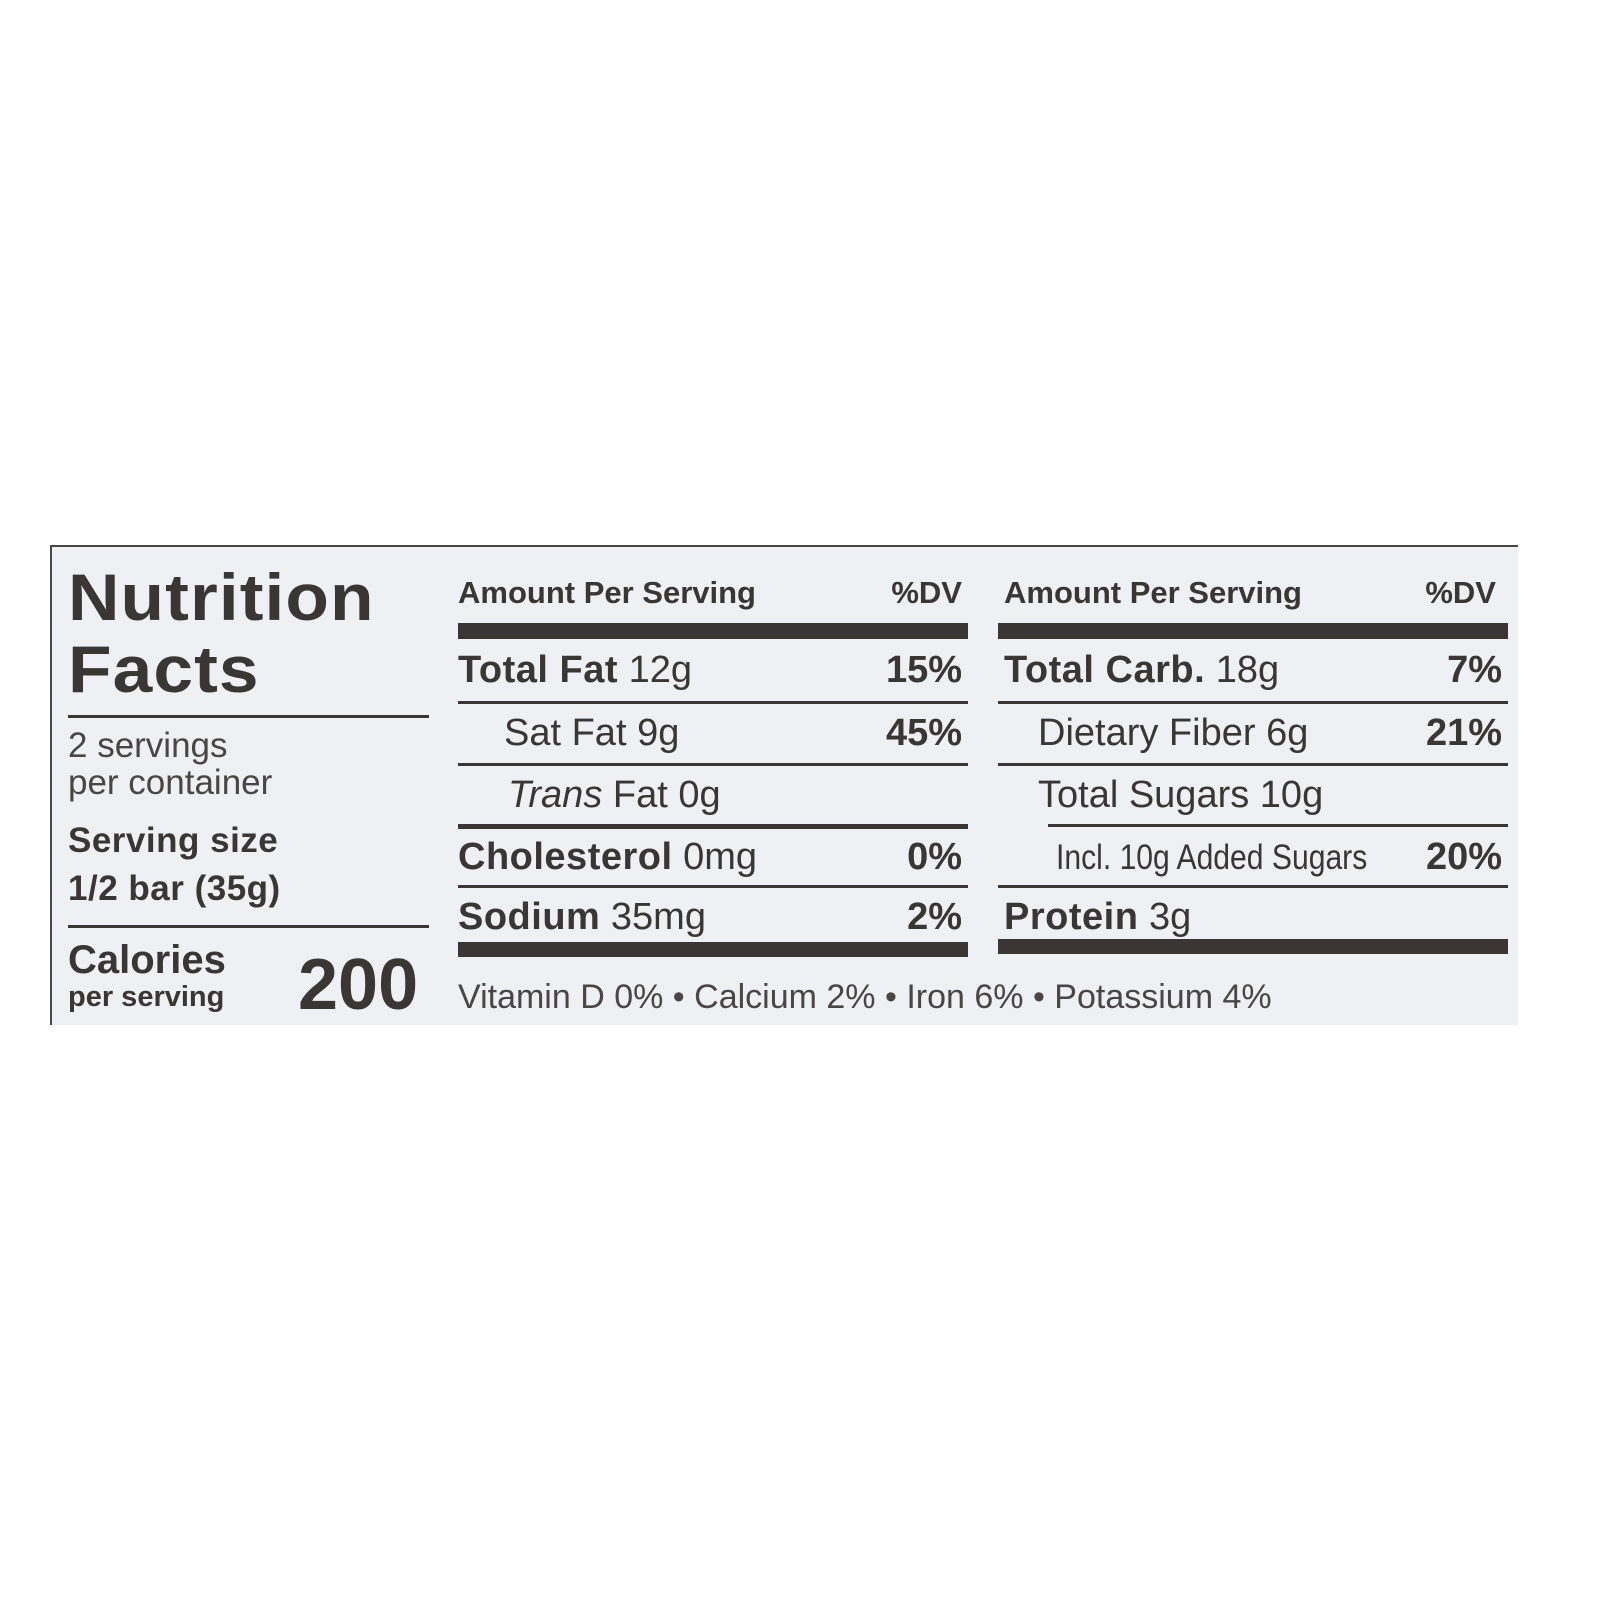 The height and width of the screenshot is (1600, 1600). I want to click on nutrient-name: Incl. 10g Added Sugars, so click(1212, 857).